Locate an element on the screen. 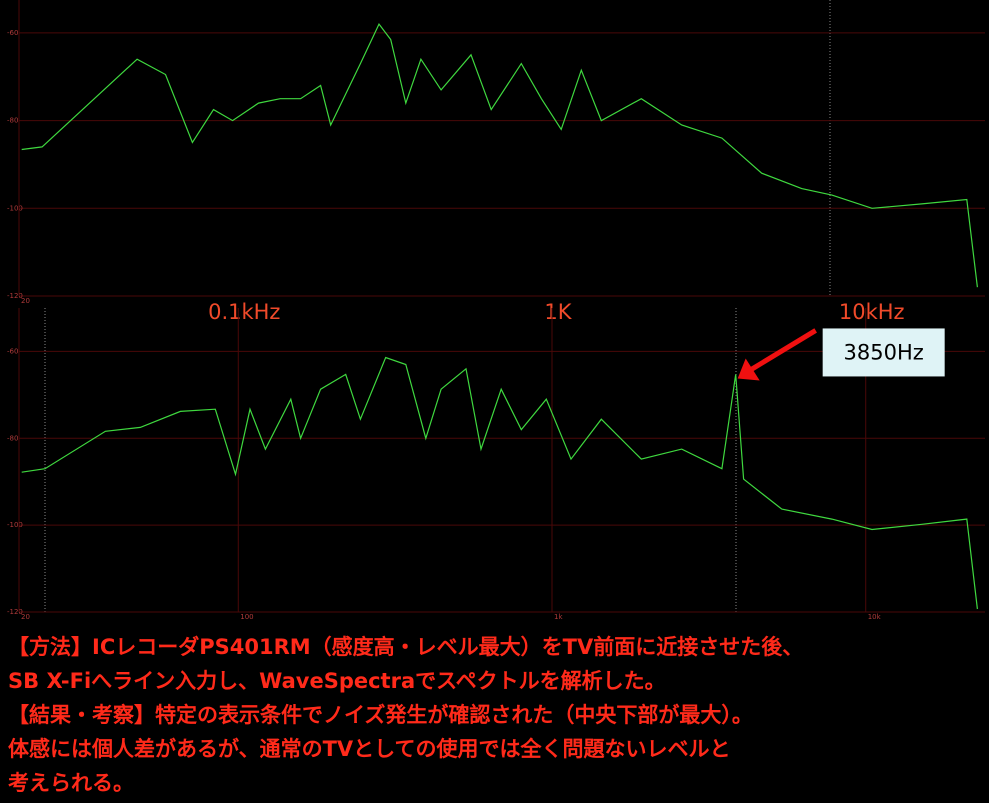 This screenshot has height=803, width=989. caption-line: SB X-Fiへライン入力し、WaveSpectraでスペクトルを解析した。 is located at coordinates (337, 681).